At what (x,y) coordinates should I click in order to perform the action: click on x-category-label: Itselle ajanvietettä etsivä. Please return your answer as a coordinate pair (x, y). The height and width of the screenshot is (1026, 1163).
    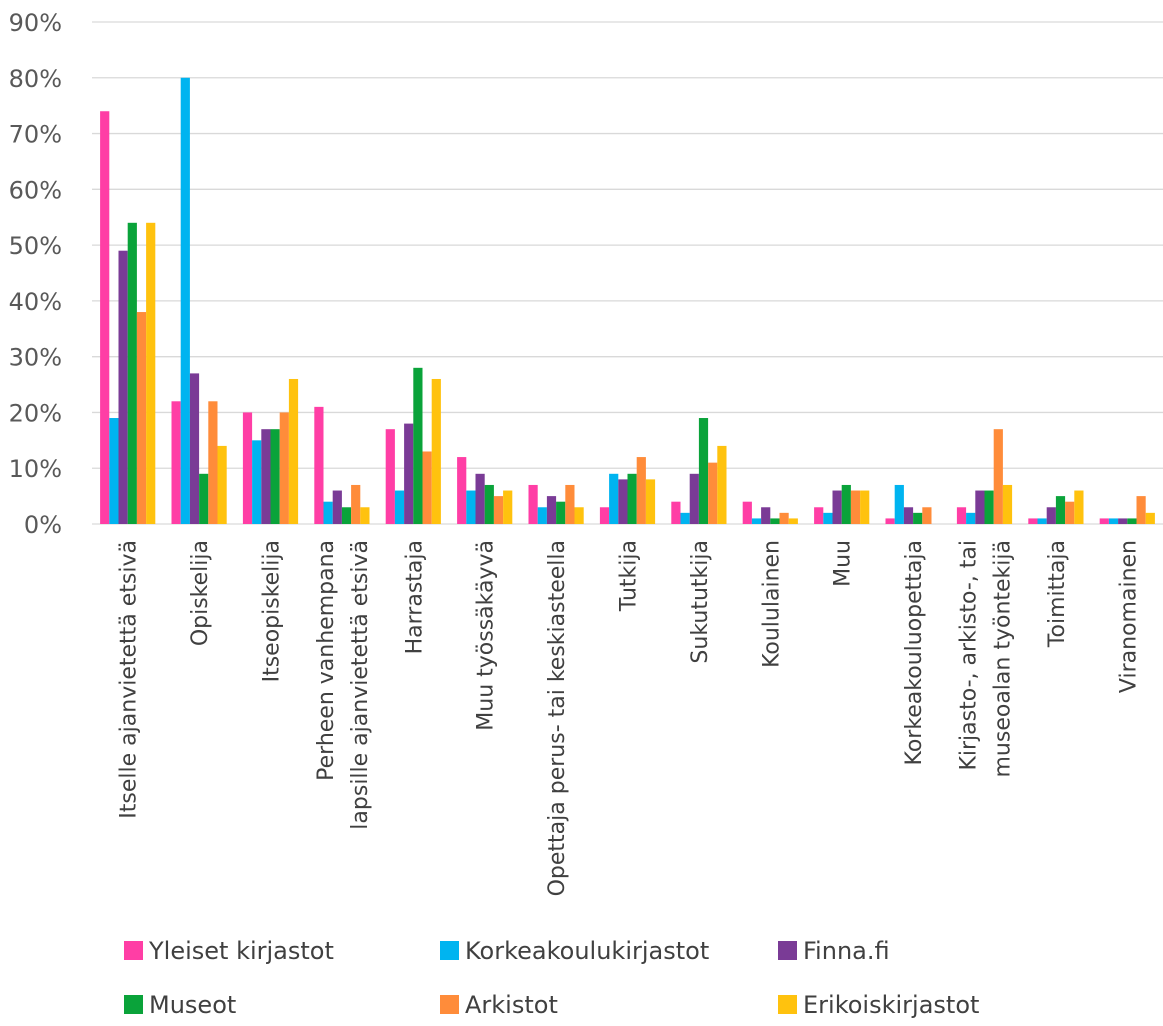
    Looking at the image, I should click on (129, 679).